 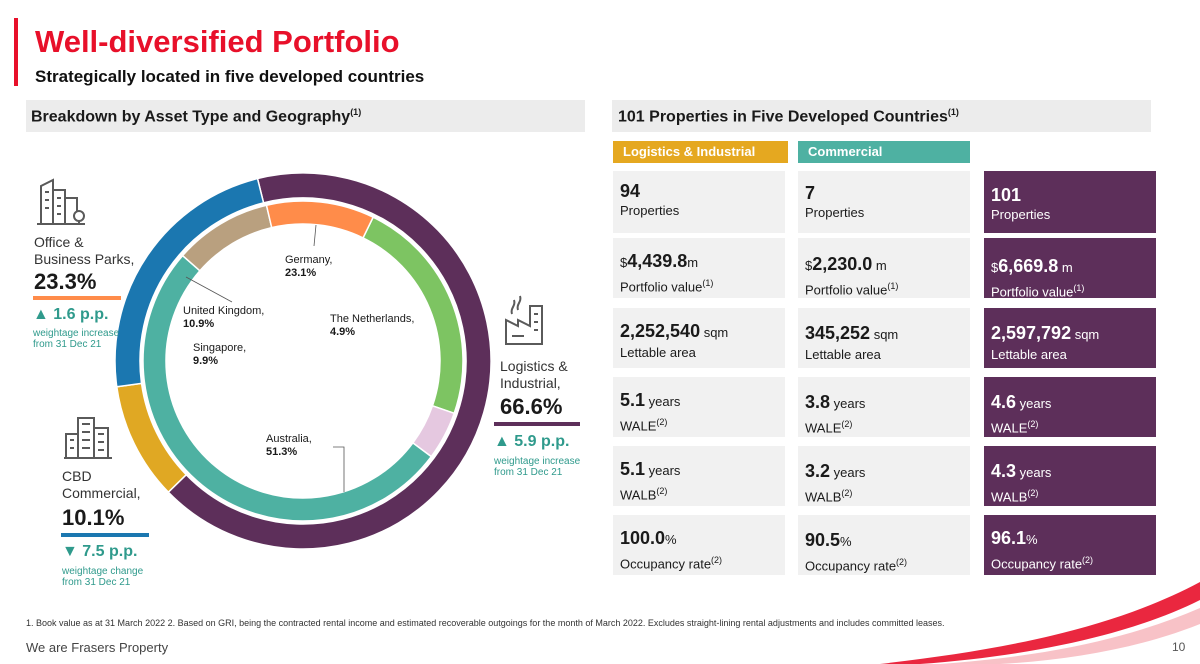 What do you see at coordinates (217, 41) in the screenshot?
I see `page-title: Well-diversified Portfolio` at bounding box center [217, 41].